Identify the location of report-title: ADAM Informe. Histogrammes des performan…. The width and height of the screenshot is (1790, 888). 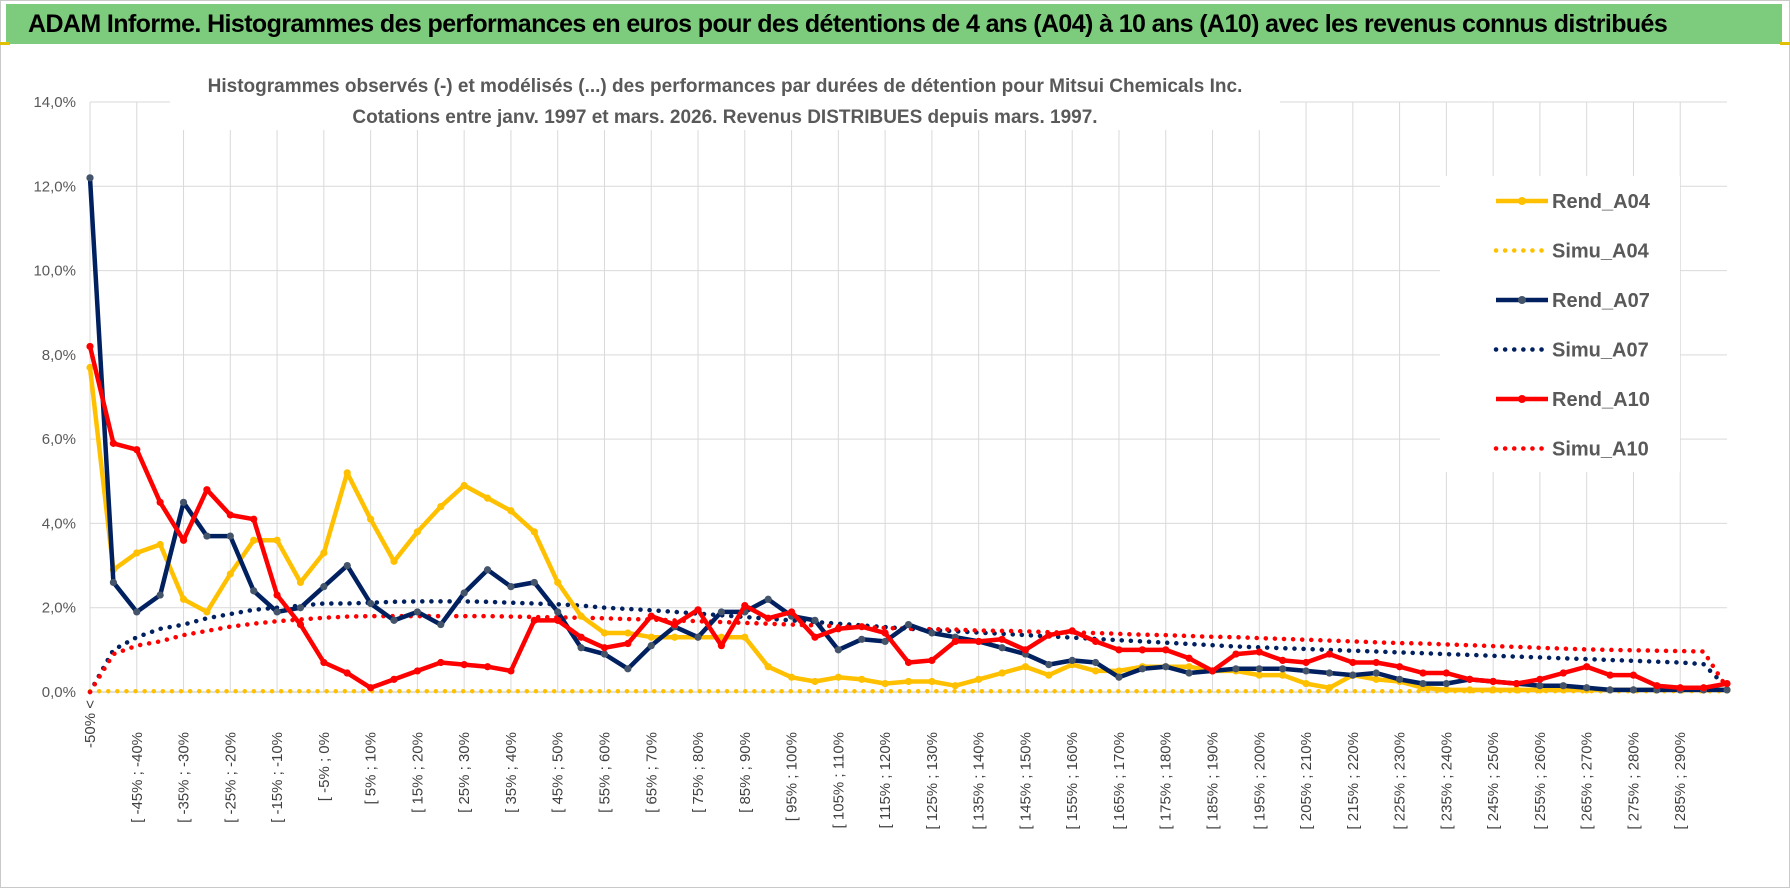
(848, 24).